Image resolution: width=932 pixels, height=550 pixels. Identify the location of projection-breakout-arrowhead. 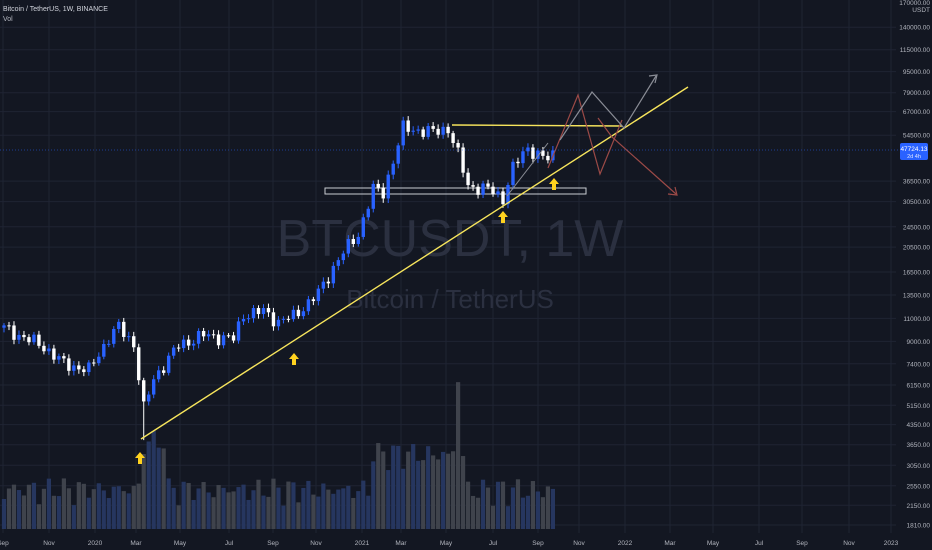
(653, 79).